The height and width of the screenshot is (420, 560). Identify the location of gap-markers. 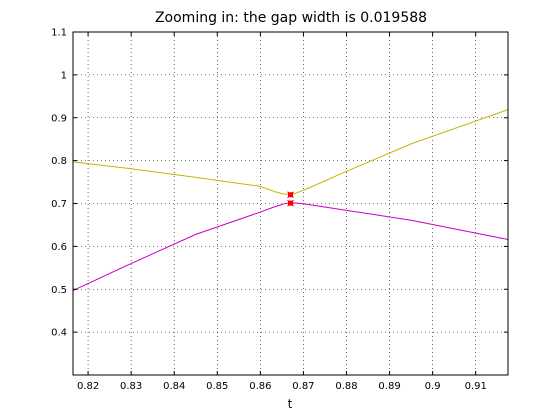
(290, 199).